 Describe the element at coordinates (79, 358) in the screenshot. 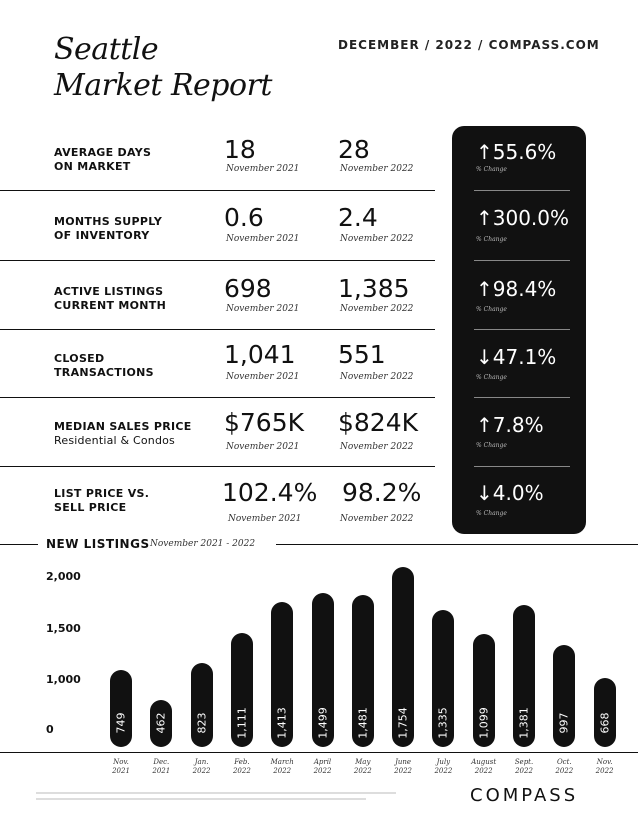

I see `metric-label-line-1: CLOSED` at that location.